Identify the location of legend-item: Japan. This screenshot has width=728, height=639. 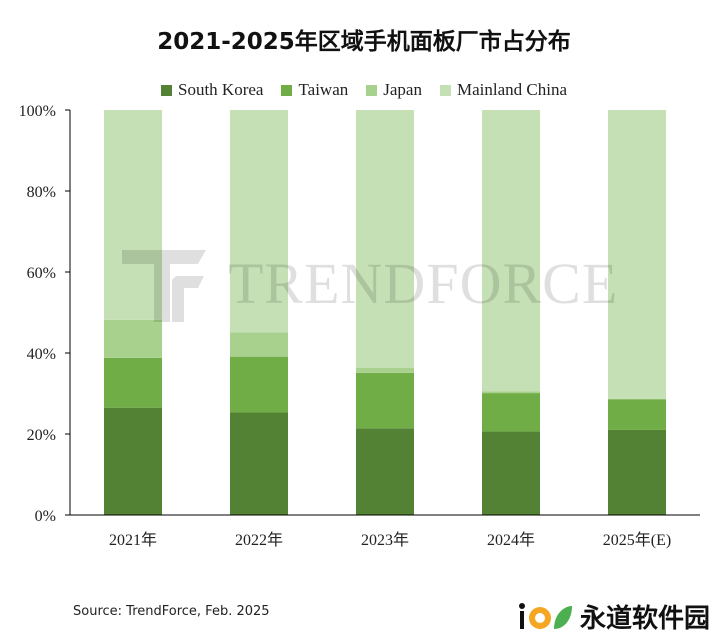
(394, 90).